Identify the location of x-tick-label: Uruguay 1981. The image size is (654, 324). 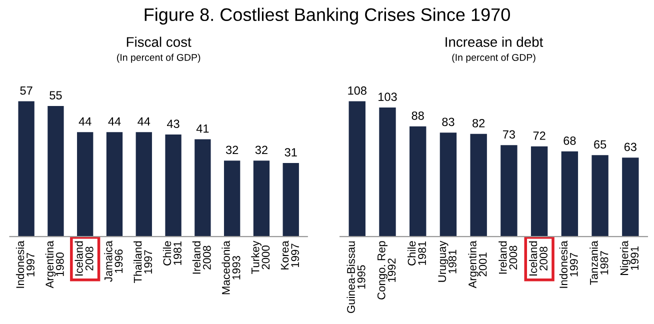
(447, 261).